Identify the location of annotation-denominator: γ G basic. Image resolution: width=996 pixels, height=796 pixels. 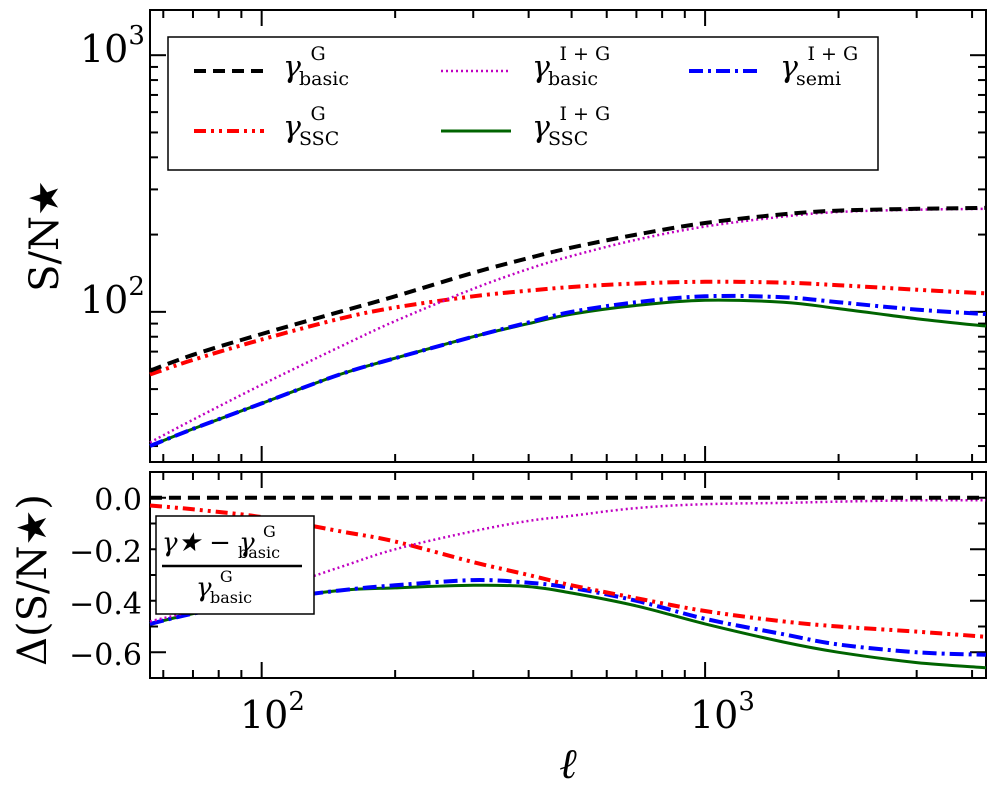
(224, 583).